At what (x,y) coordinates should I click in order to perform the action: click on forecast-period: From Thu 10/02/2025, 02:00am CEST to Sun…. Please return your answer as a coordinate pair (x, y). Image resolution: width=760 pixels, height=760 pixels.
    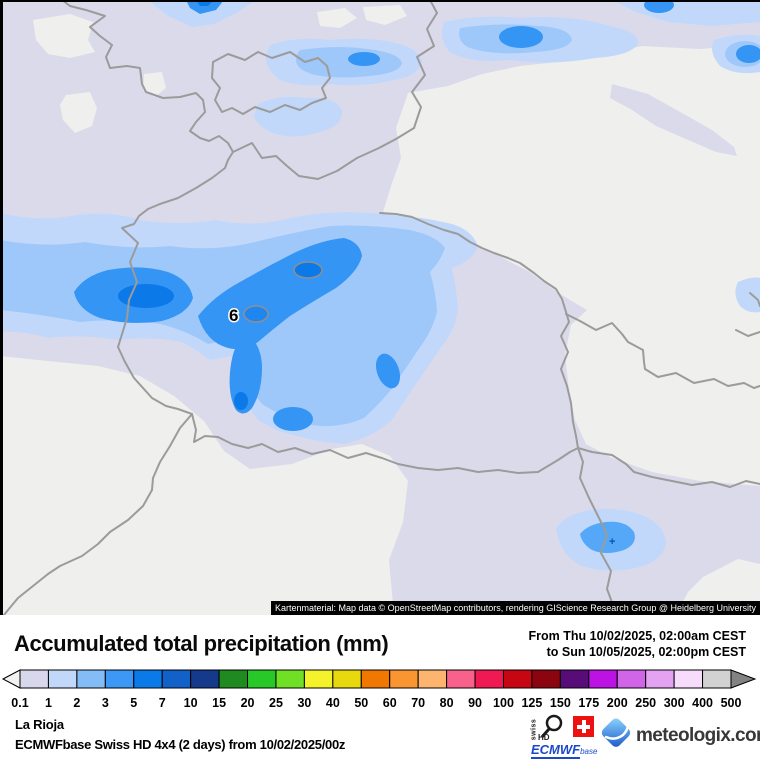
    Looking at the image, I should click on (637, 644).